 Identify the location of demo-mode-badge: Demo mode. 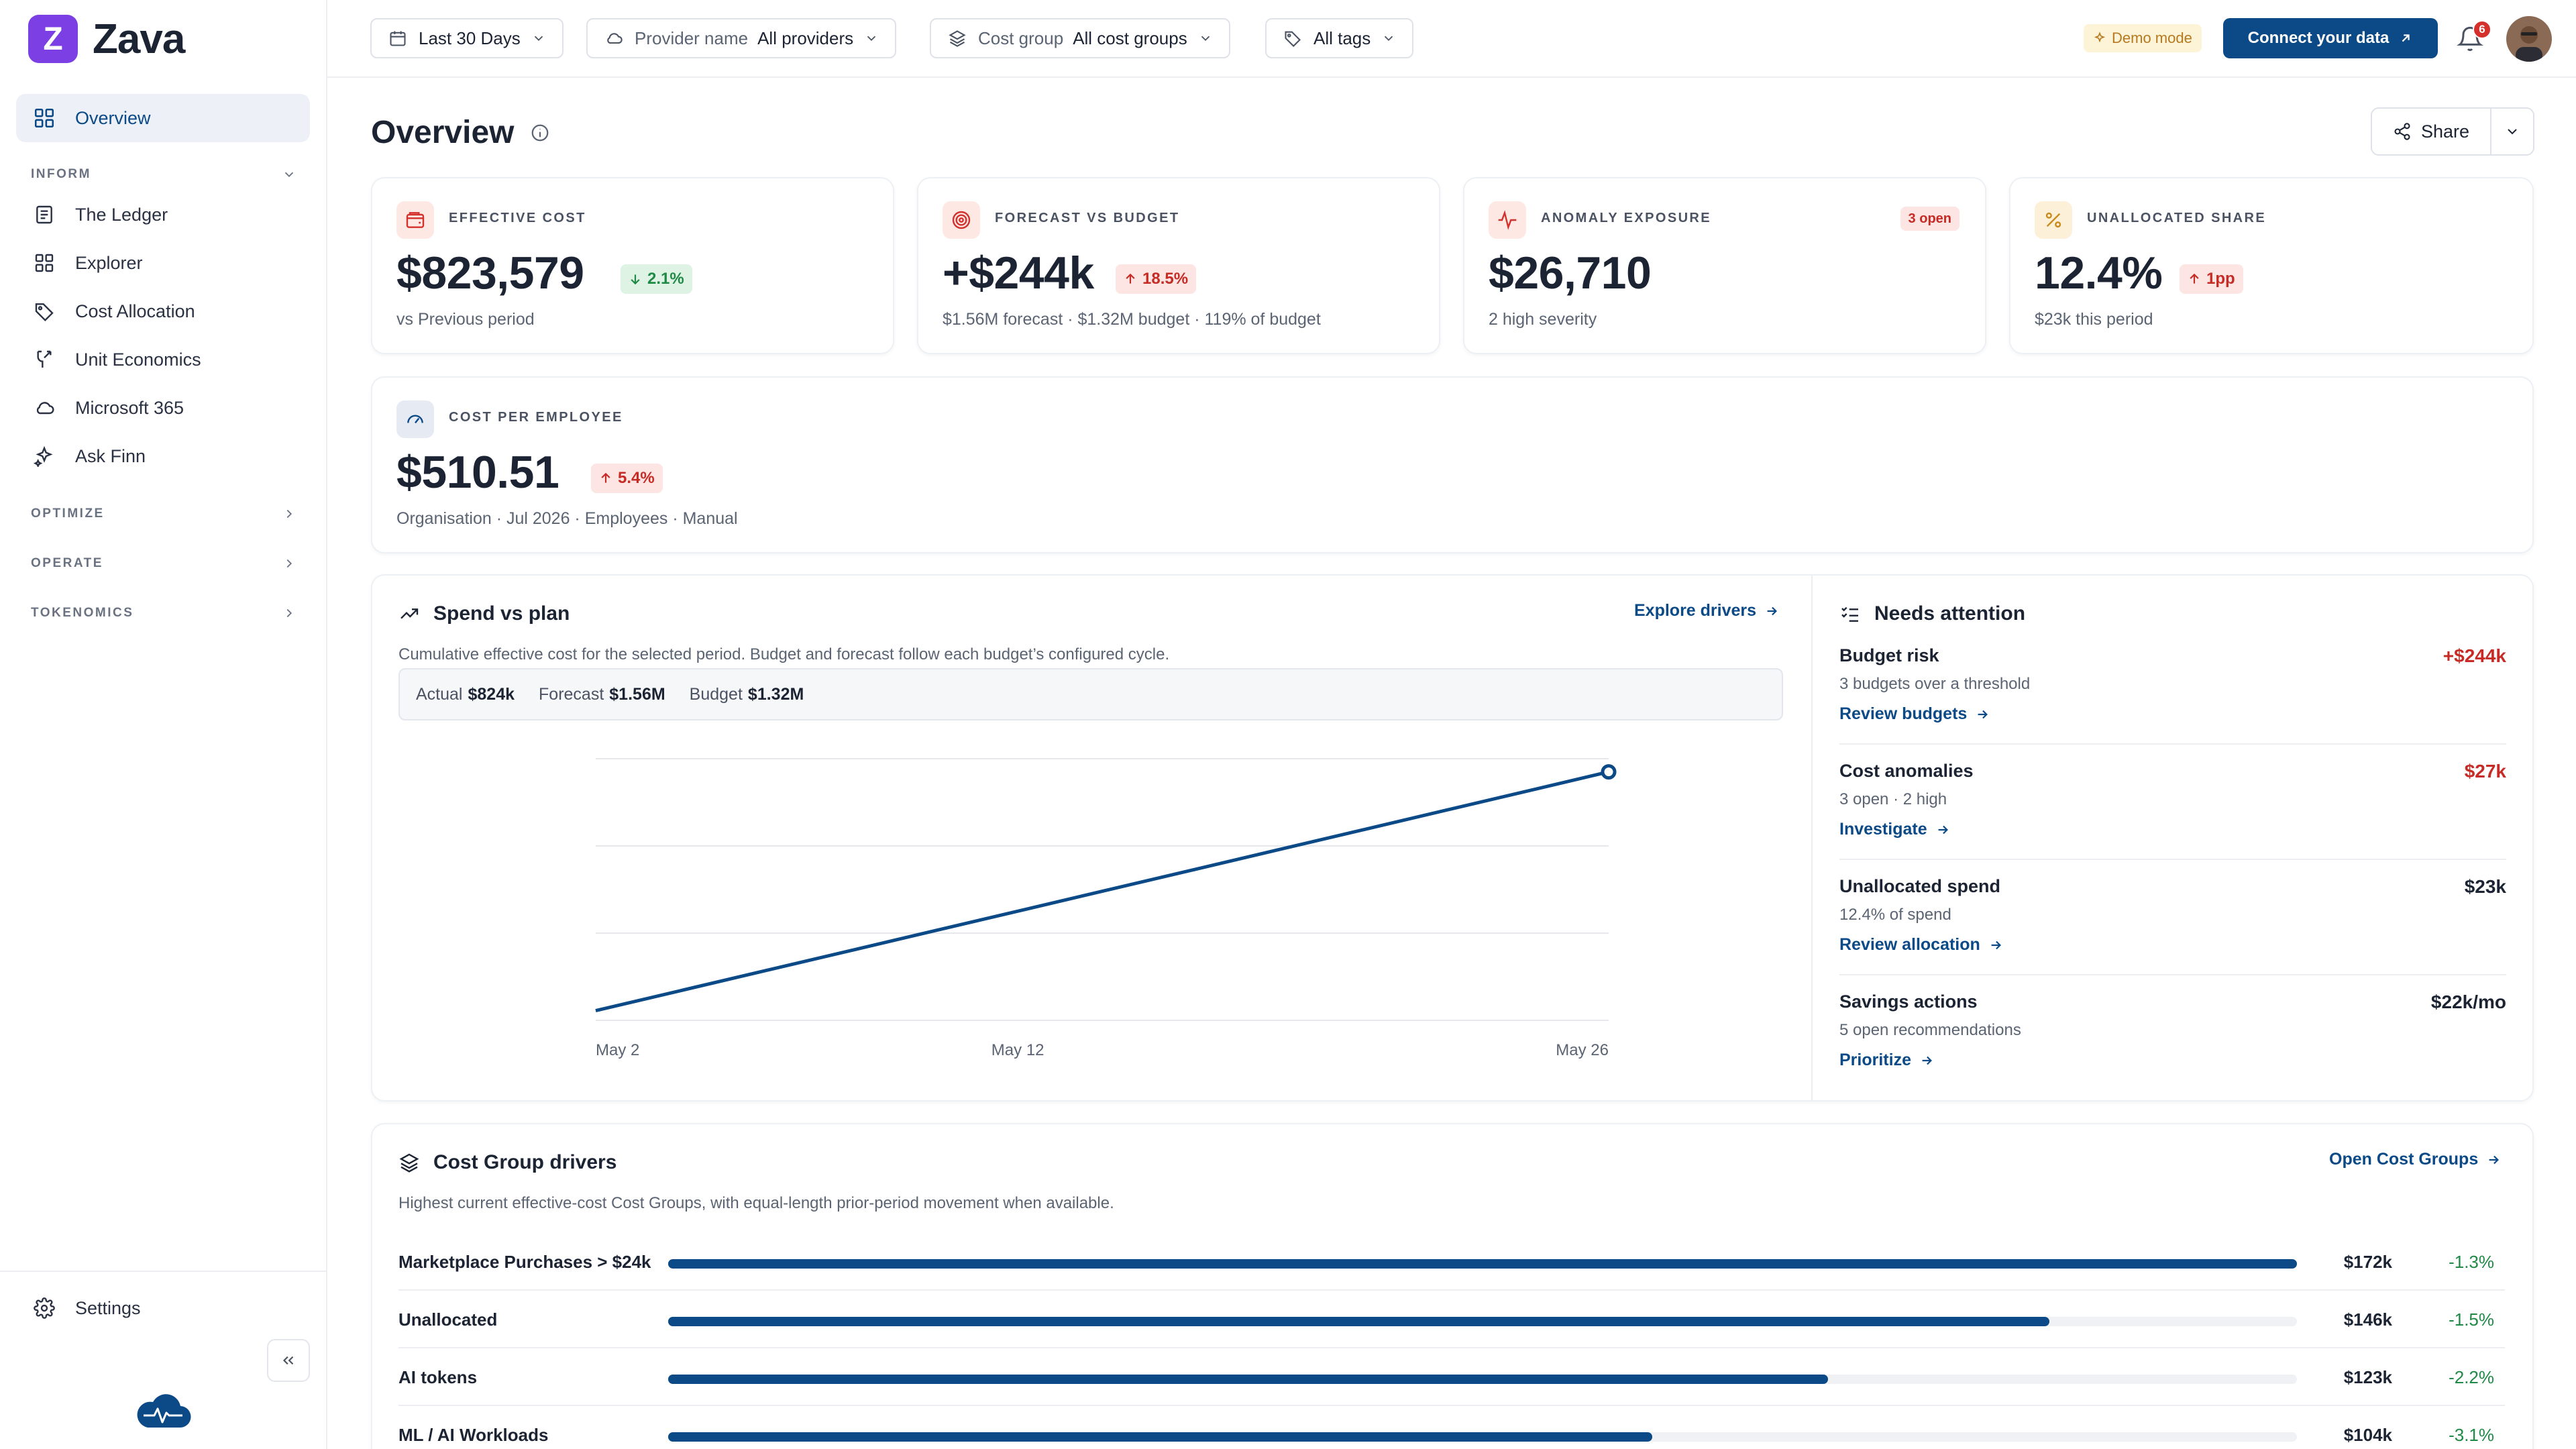
(2143, 38).